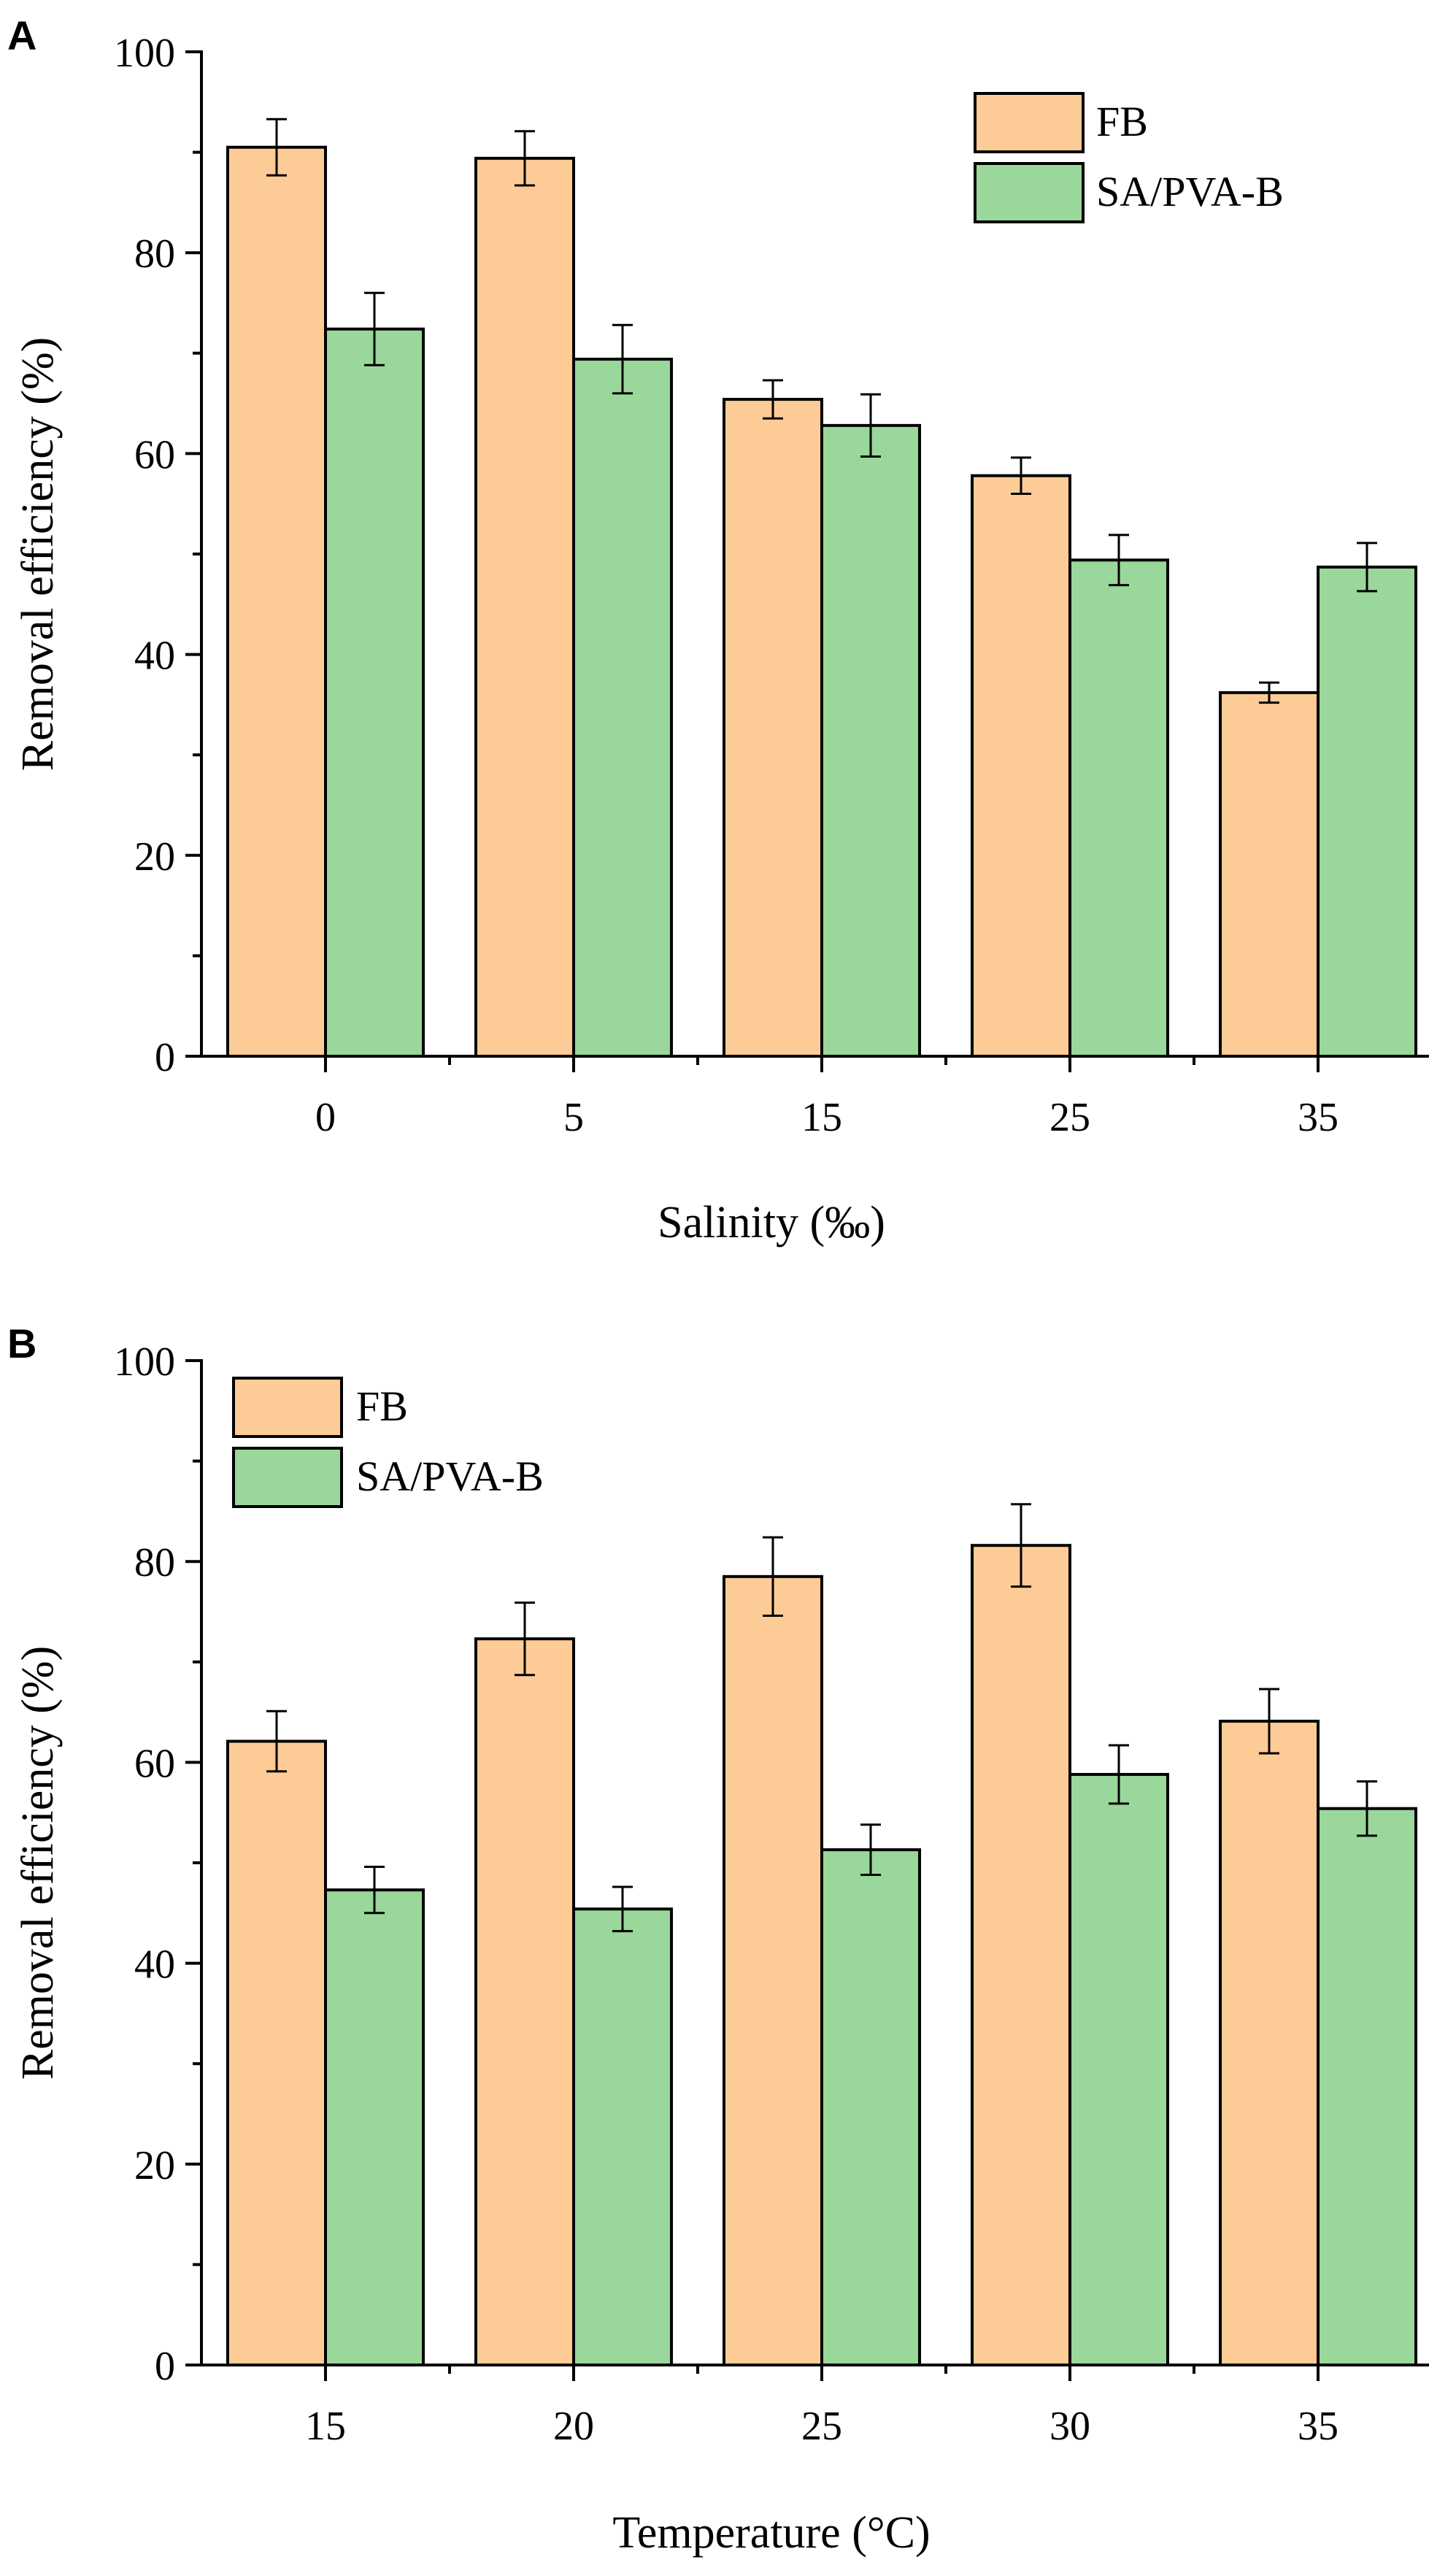 The image size is (1456, 2565). What do you see at coordinates (325, 1117) in the screenshot?
I see `x-tick-label: 0` at bounding box center [325, 1117].